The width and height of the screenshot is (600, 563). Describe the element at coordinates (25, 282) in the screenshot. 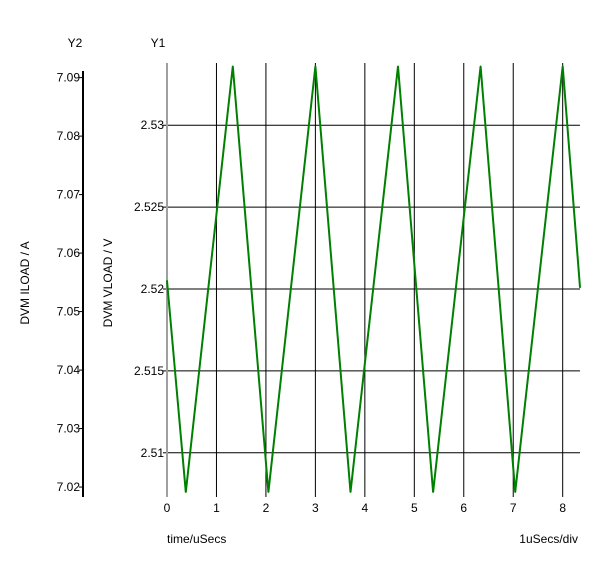

I see `y2-axis-label: DVM ILOAD / A` at that location.